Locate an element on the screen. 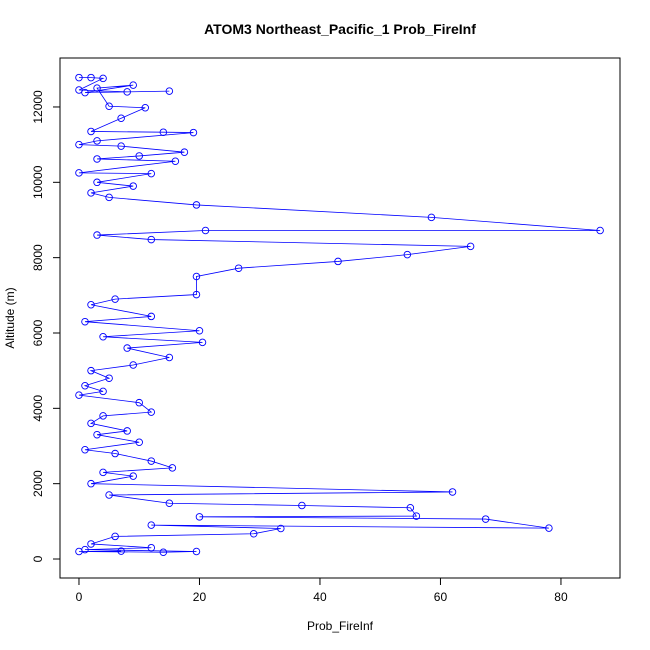 This screenshot has width=650, height=650. y-tick-label: 2000 is located at coordinates (38, 483).